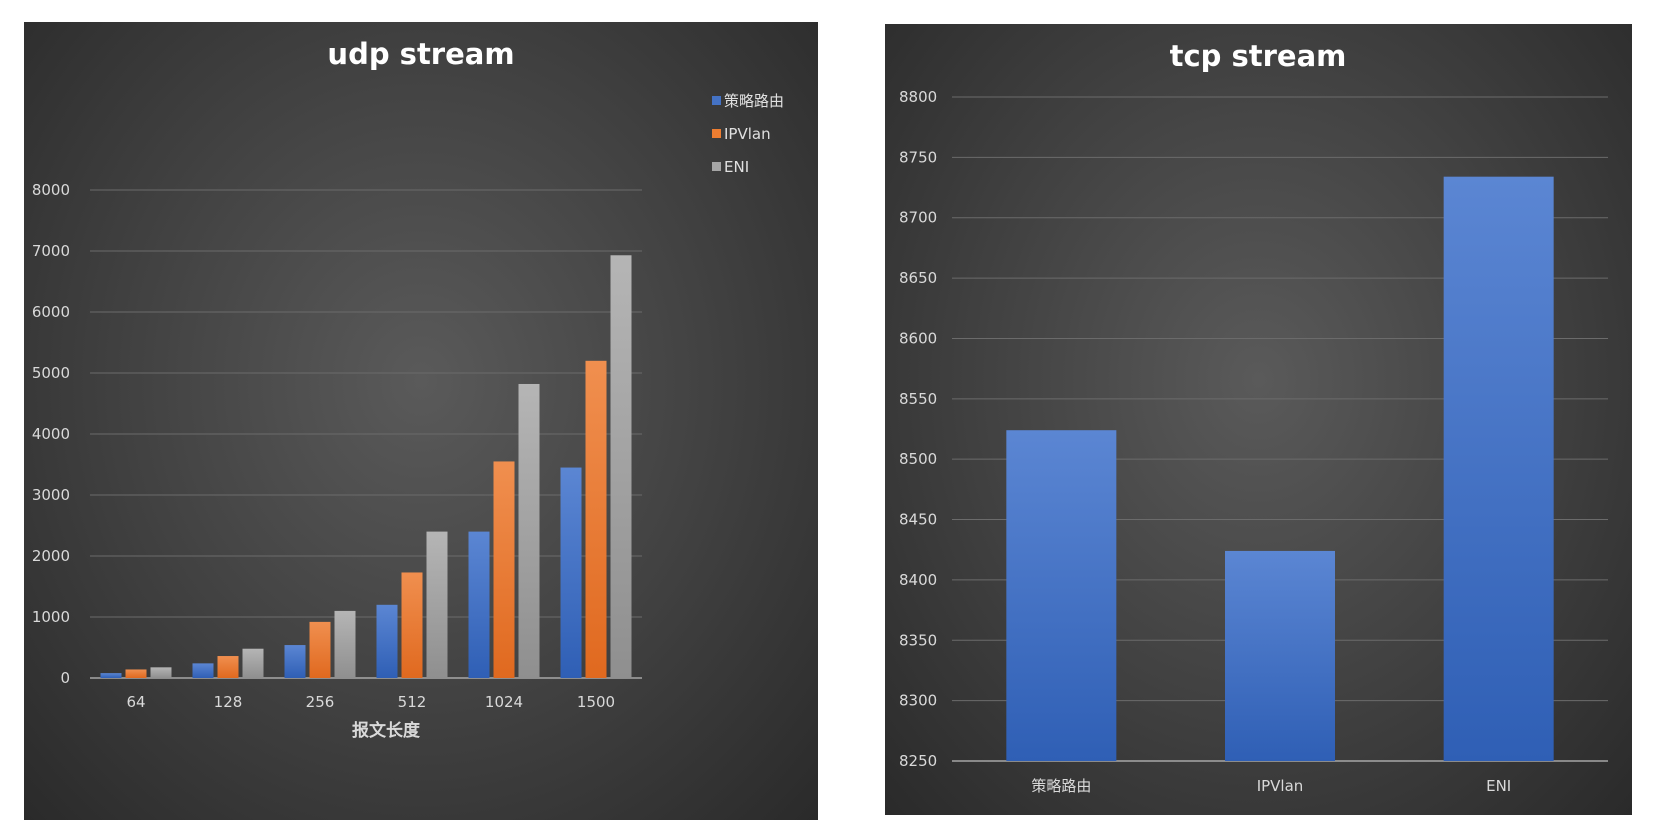 This screenshot has width=1656, height=840. I want to click on tcp-chart-title: tcp stream, so click(1258, 56).